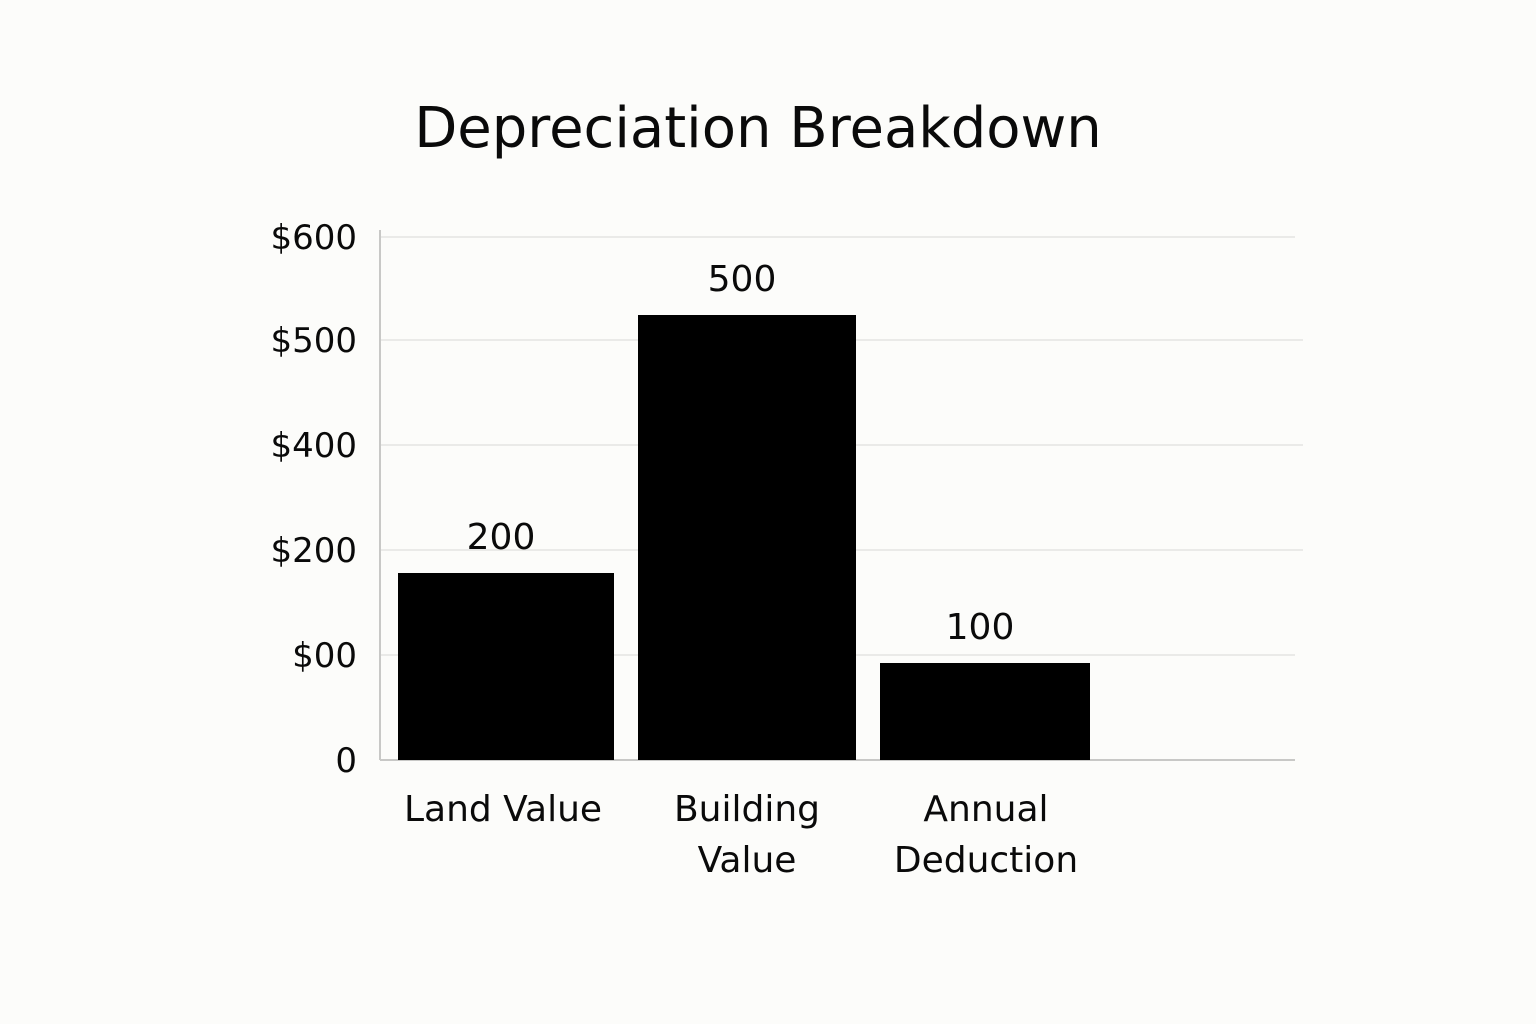 The height and width of the screenshot is (1024, 1536). What do you see at coordinates (758, 128) in the screenshot?
I see `chart-title: Depreciation Breakdown` at bounding box center [758, 128].